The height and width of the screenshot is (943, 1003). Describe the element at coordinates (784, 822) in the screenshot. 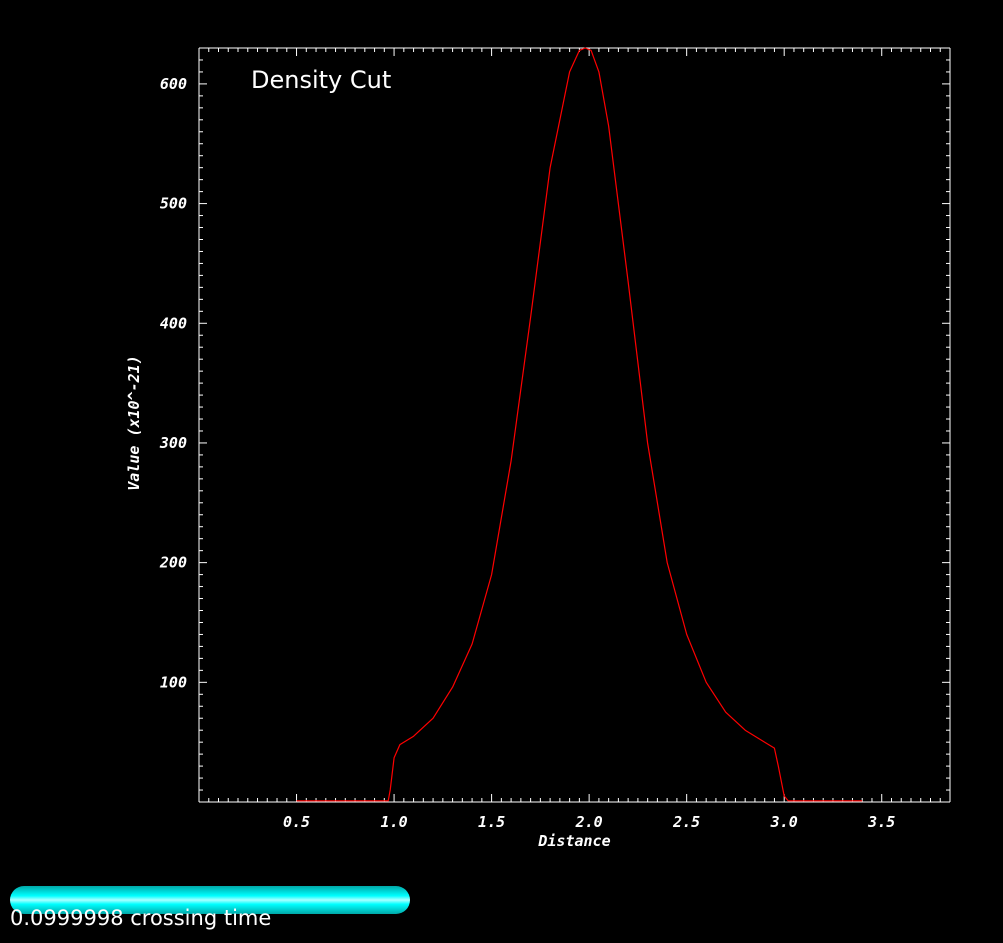

I see `x-tick-label: 3.0` at that location.